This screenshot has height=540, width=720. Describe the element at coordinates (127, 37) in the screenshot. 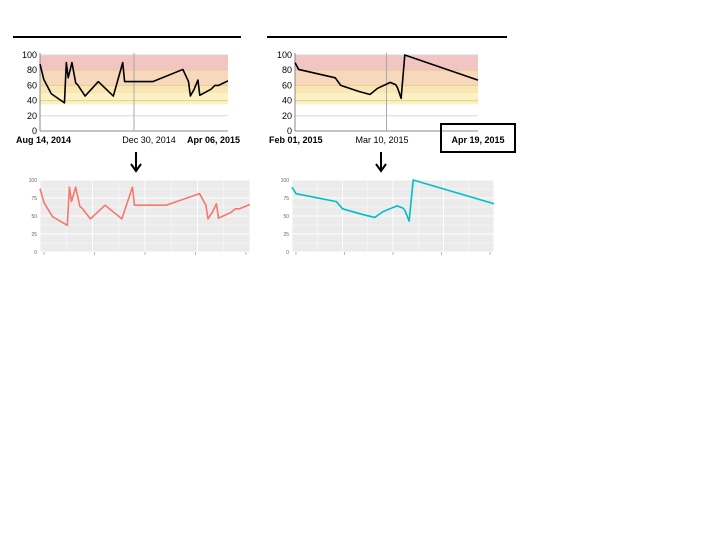

I see `top-left-rule` at that location.